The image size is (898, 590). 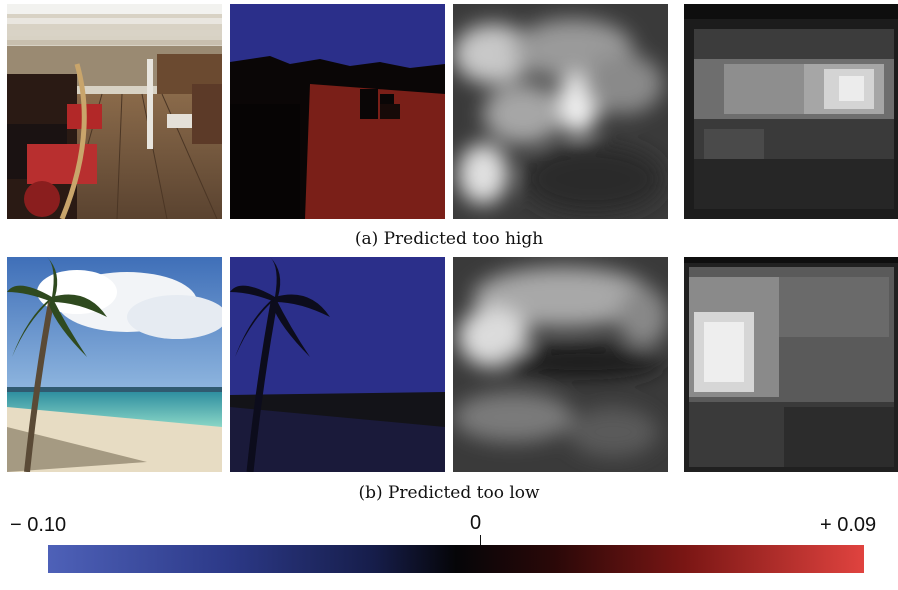 What do you see at coordinates (560, 111) in the screenshot?
I see `ship-deck-heatmap-fine` at bounding box center [560, 111].